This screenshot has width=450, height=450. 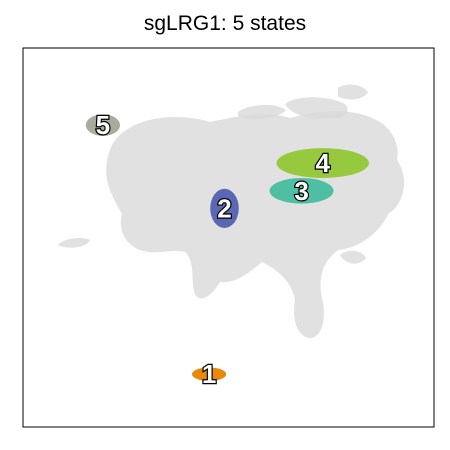 I want to click on state-2-label: 2, so click(x=224, y=208).